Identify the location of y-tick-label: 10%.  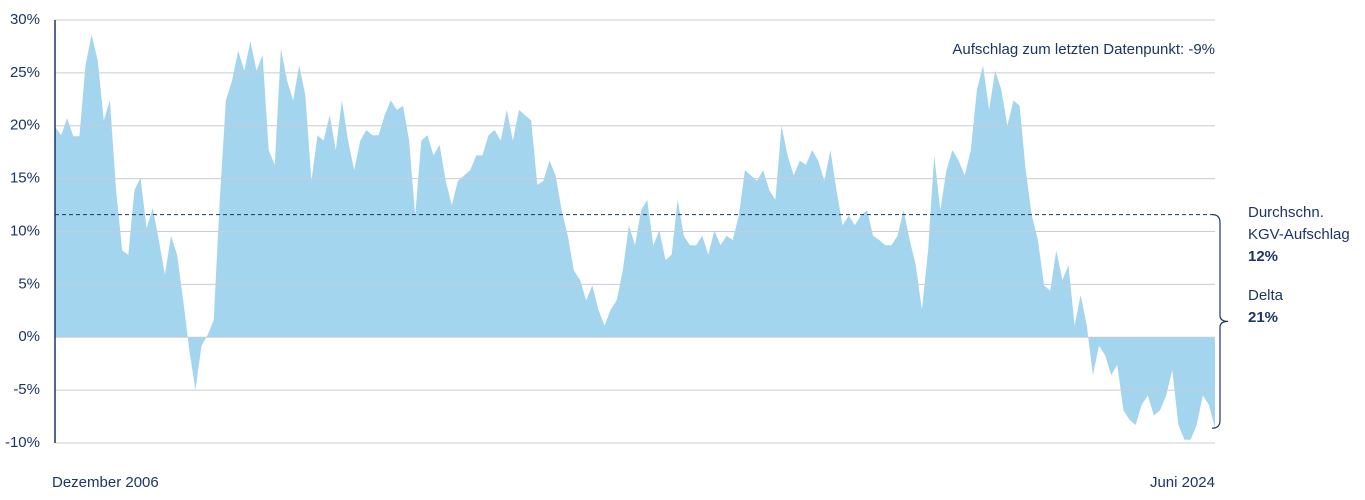
(25, 230).